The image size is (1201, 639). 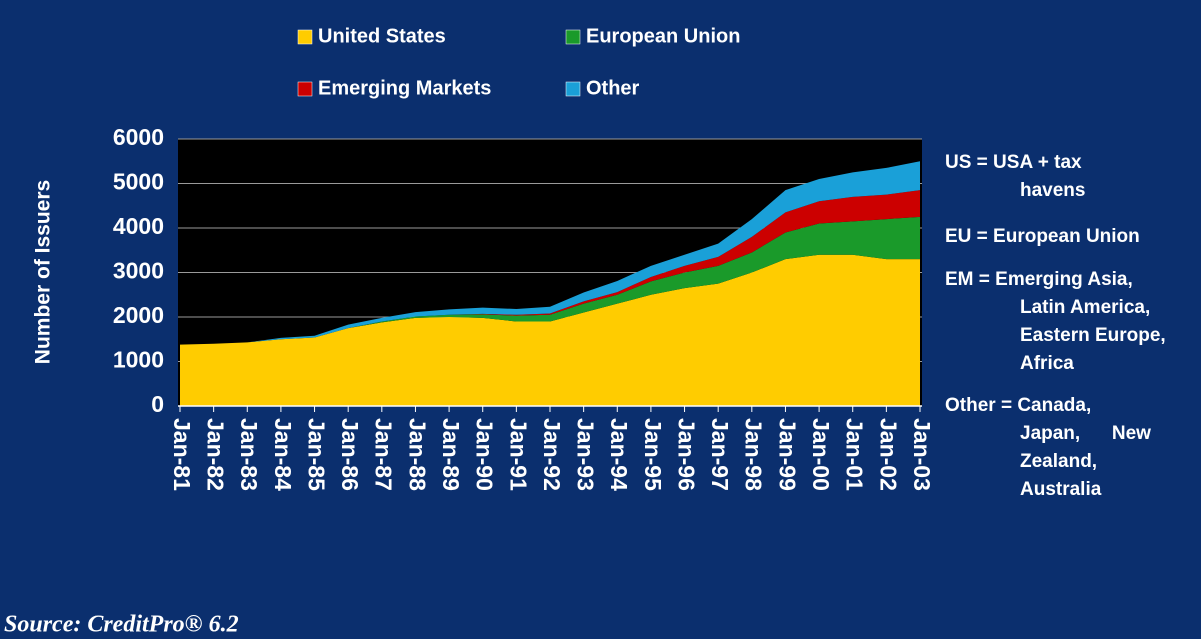 I want to click on annotation: EM = Emerging Asia,, so click(x=1039, y=279).